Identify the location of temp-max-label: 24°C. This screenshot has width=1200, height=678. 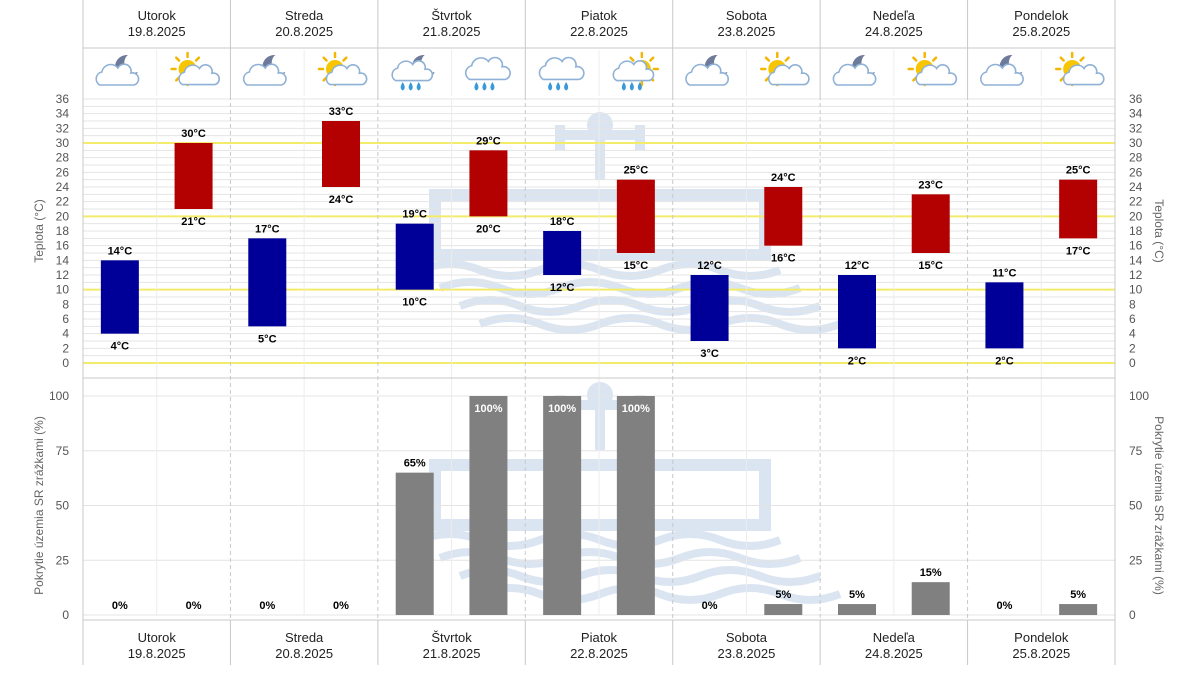
(783, 178).